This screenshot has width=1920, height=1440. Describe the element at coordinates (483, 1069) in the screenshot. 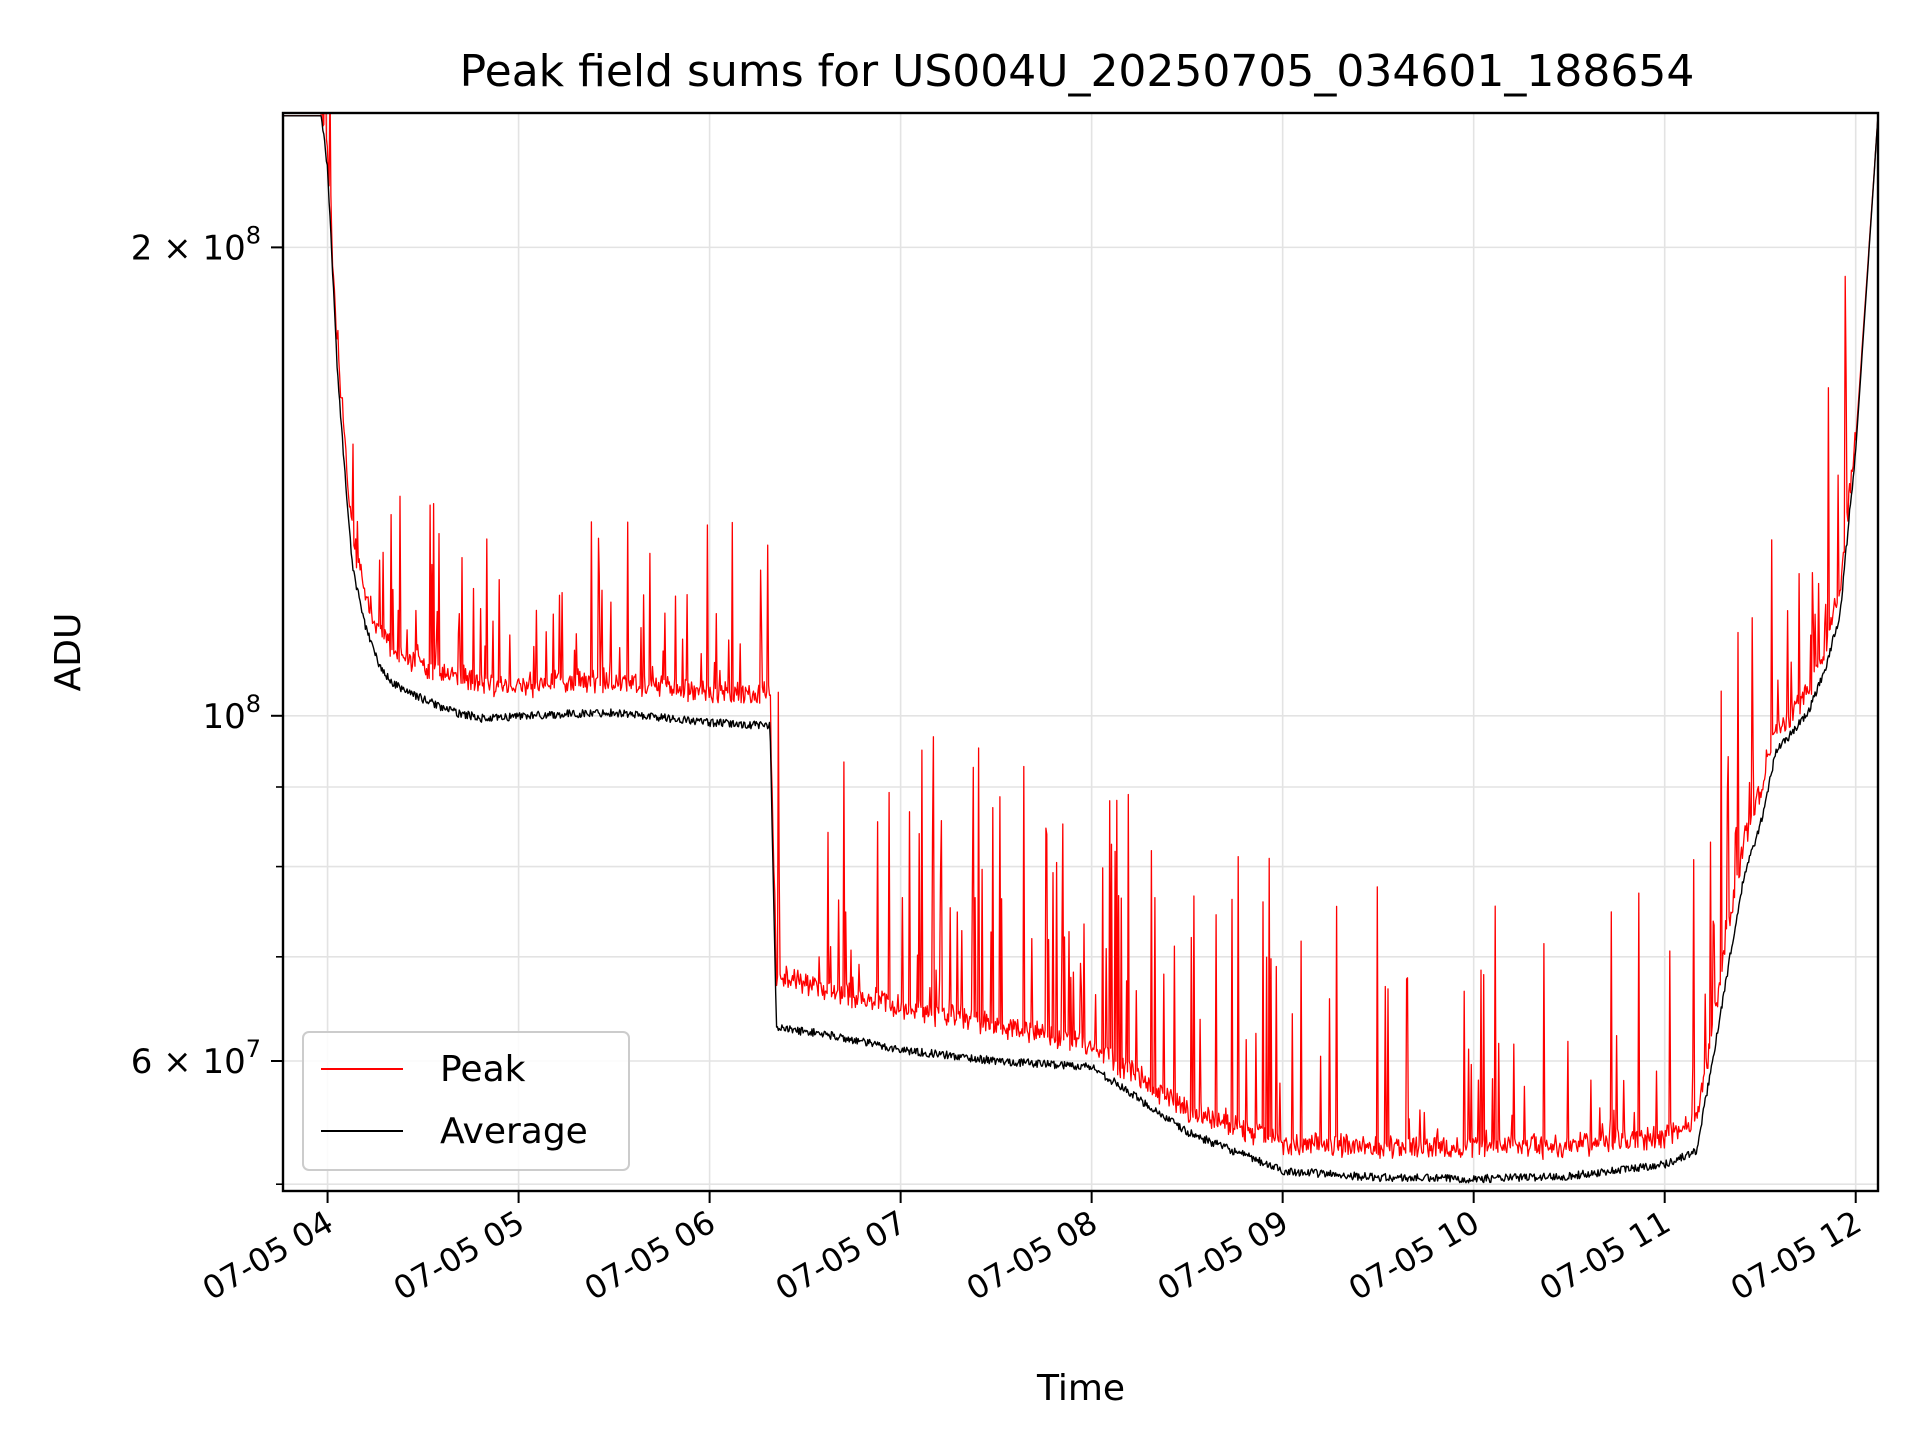

I see `legend-label-peak: Peak` at that location.